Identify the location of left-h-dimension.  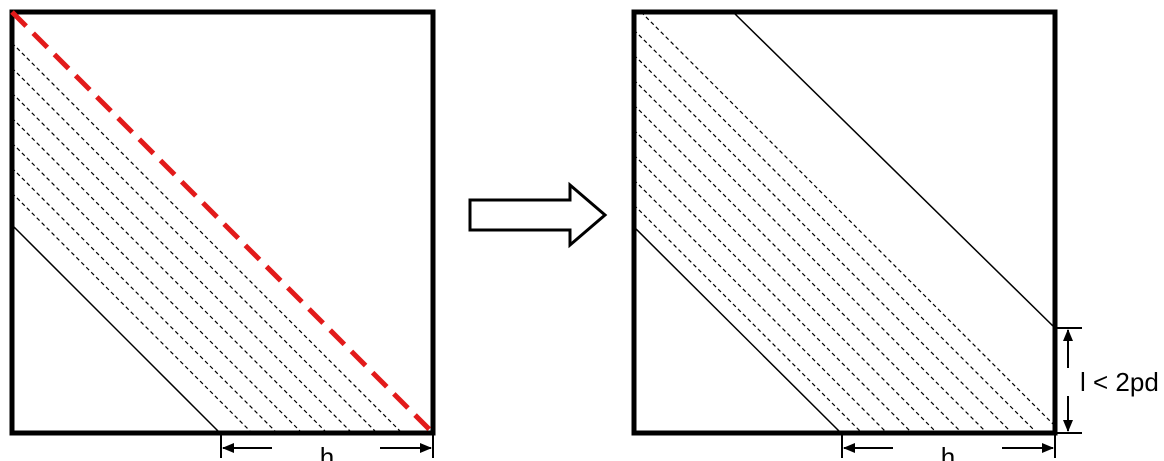
(327, 445).